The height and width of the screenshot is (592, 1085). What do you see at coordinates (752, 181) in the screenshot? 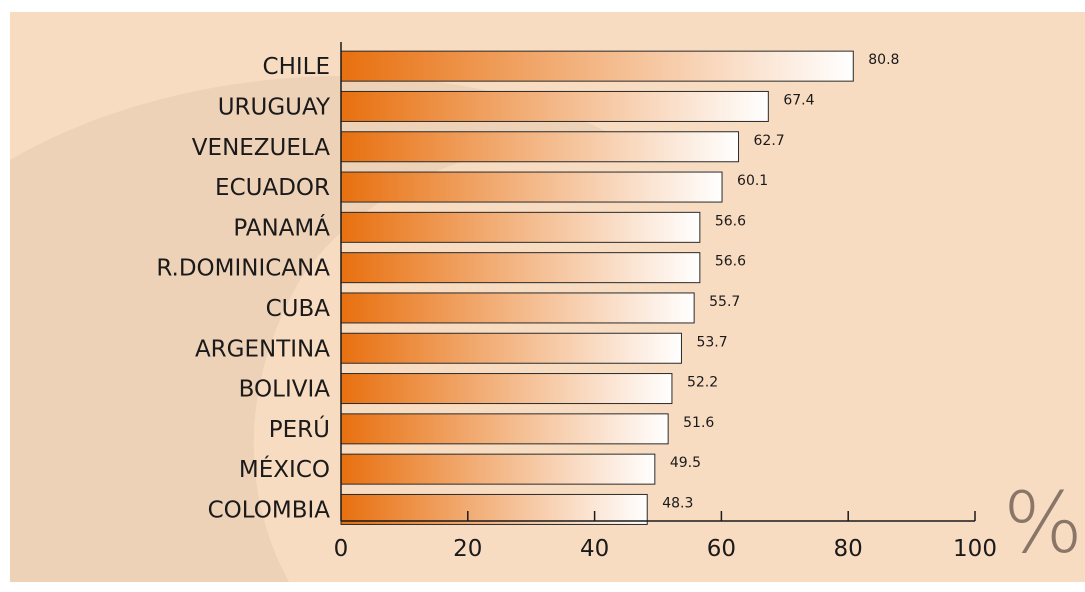
I see `value-label-ecuador: 60.1` at bounding box center [752, 181].